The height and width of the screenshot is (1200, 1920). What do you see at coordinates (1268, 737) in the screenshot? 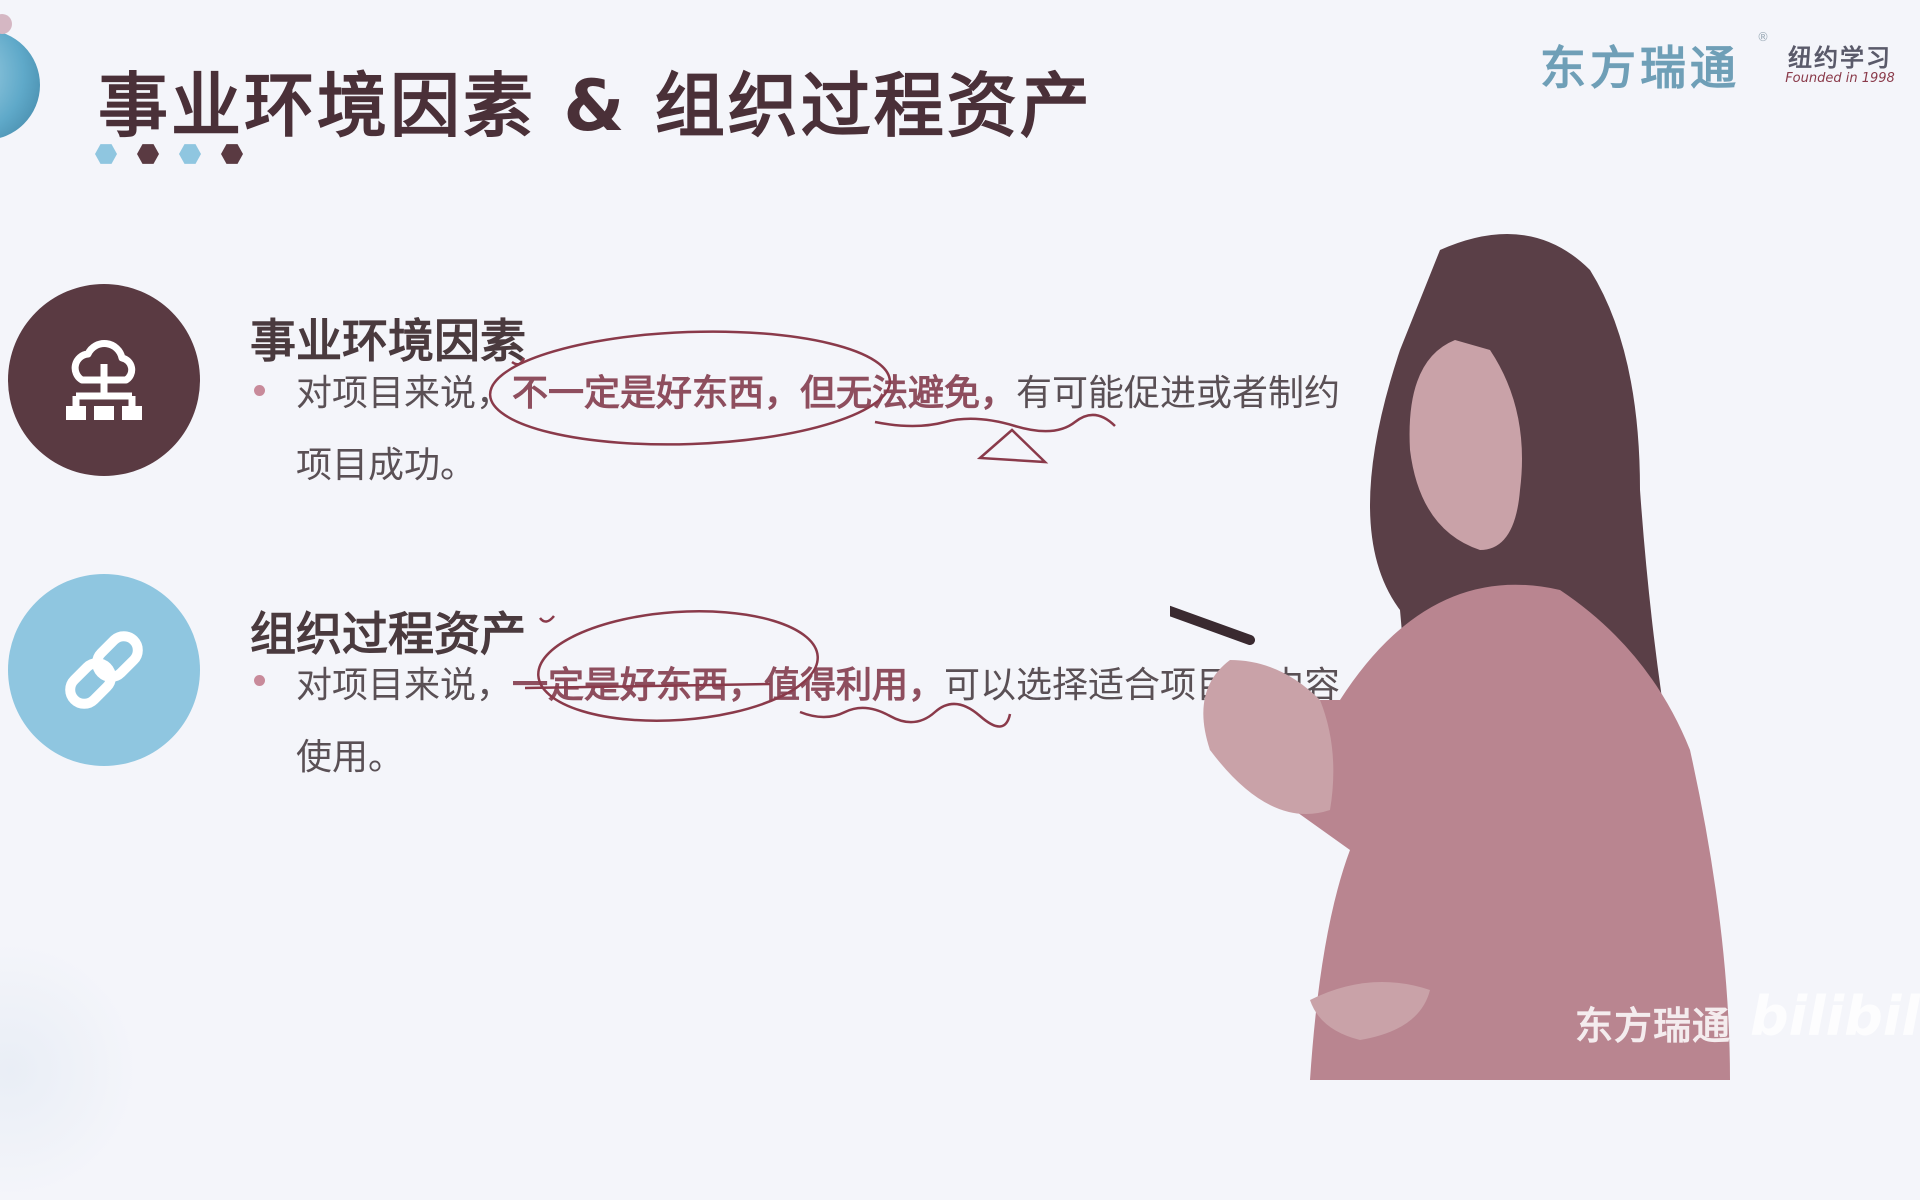
I see `presenter-arm` at bounding box center [1268, 737].